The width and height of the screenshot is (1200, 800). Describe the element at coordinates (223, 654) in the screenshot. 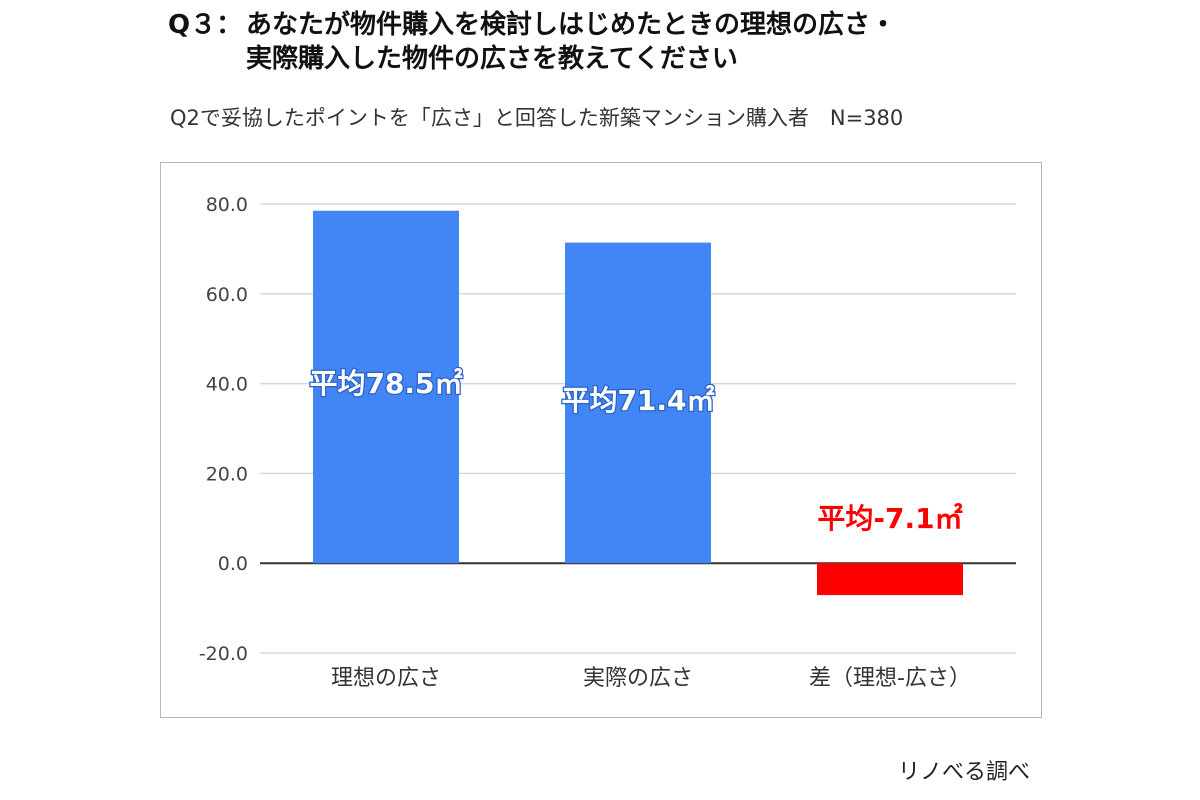

I see `y-tick-label: -20.0` at that location.